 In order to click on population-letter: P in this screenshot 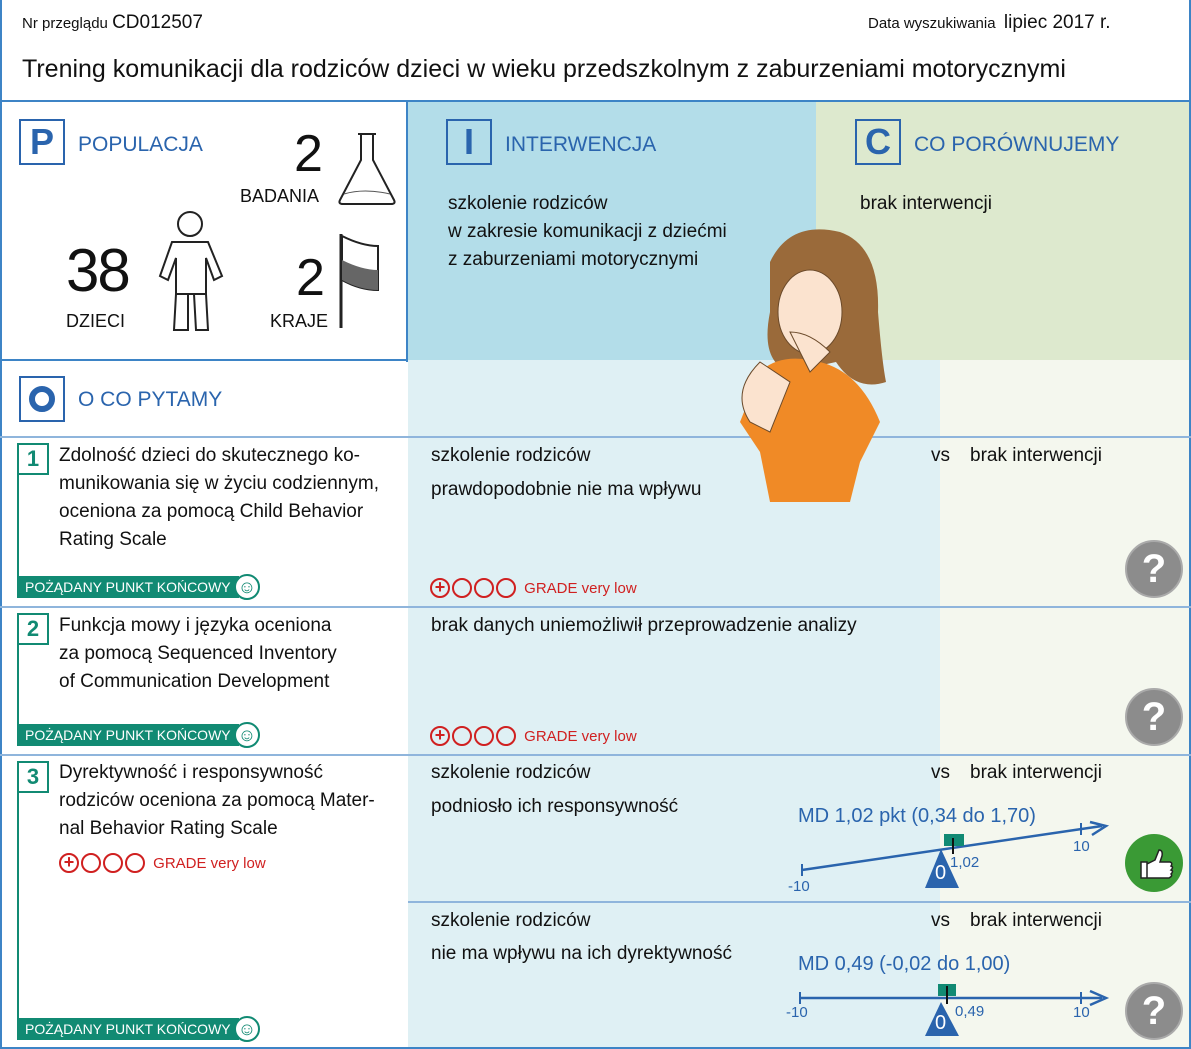, I will do `click(42, 142)`.